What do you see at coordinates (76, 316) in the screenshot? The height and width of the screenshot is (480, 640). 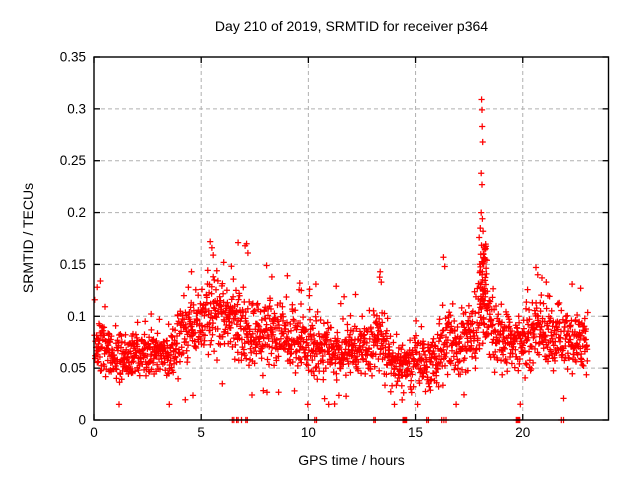 I see `y-tick-label: 0.1` at bounding box center [76, 316].